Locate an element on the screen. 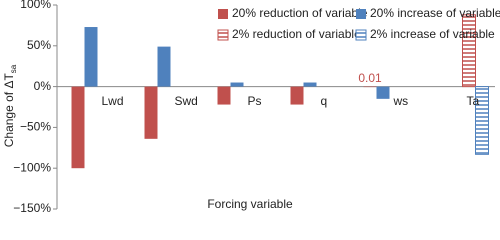  x-tick-label: Ta is located at coordinates (473, 101).